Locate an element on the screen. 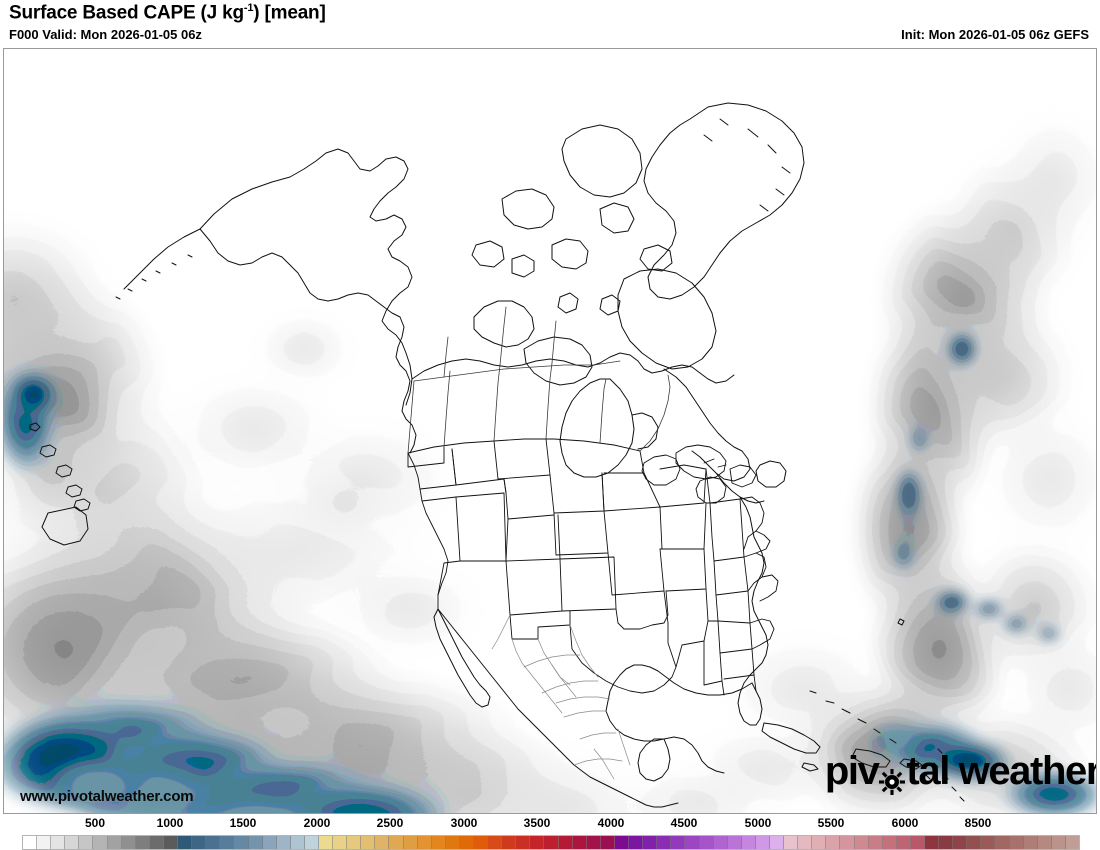 This screenshot has width=1100, height=850. coastline-jamaica is located at coordinates (810, 767).